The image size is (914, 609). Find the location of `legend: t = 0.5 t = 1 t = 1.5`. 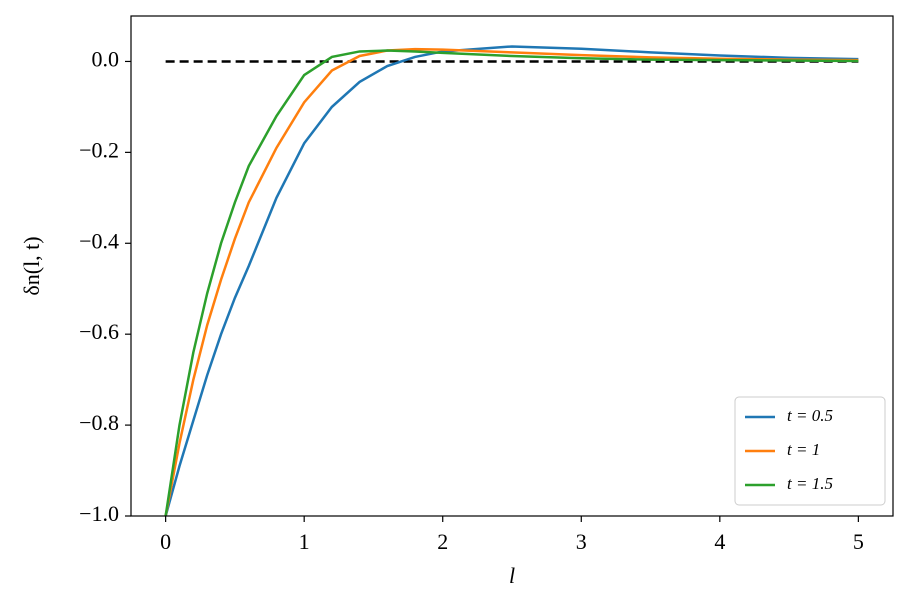

legend: t = 0.5 t = 1 t = 1.5 is located at coordinates (810, 451).